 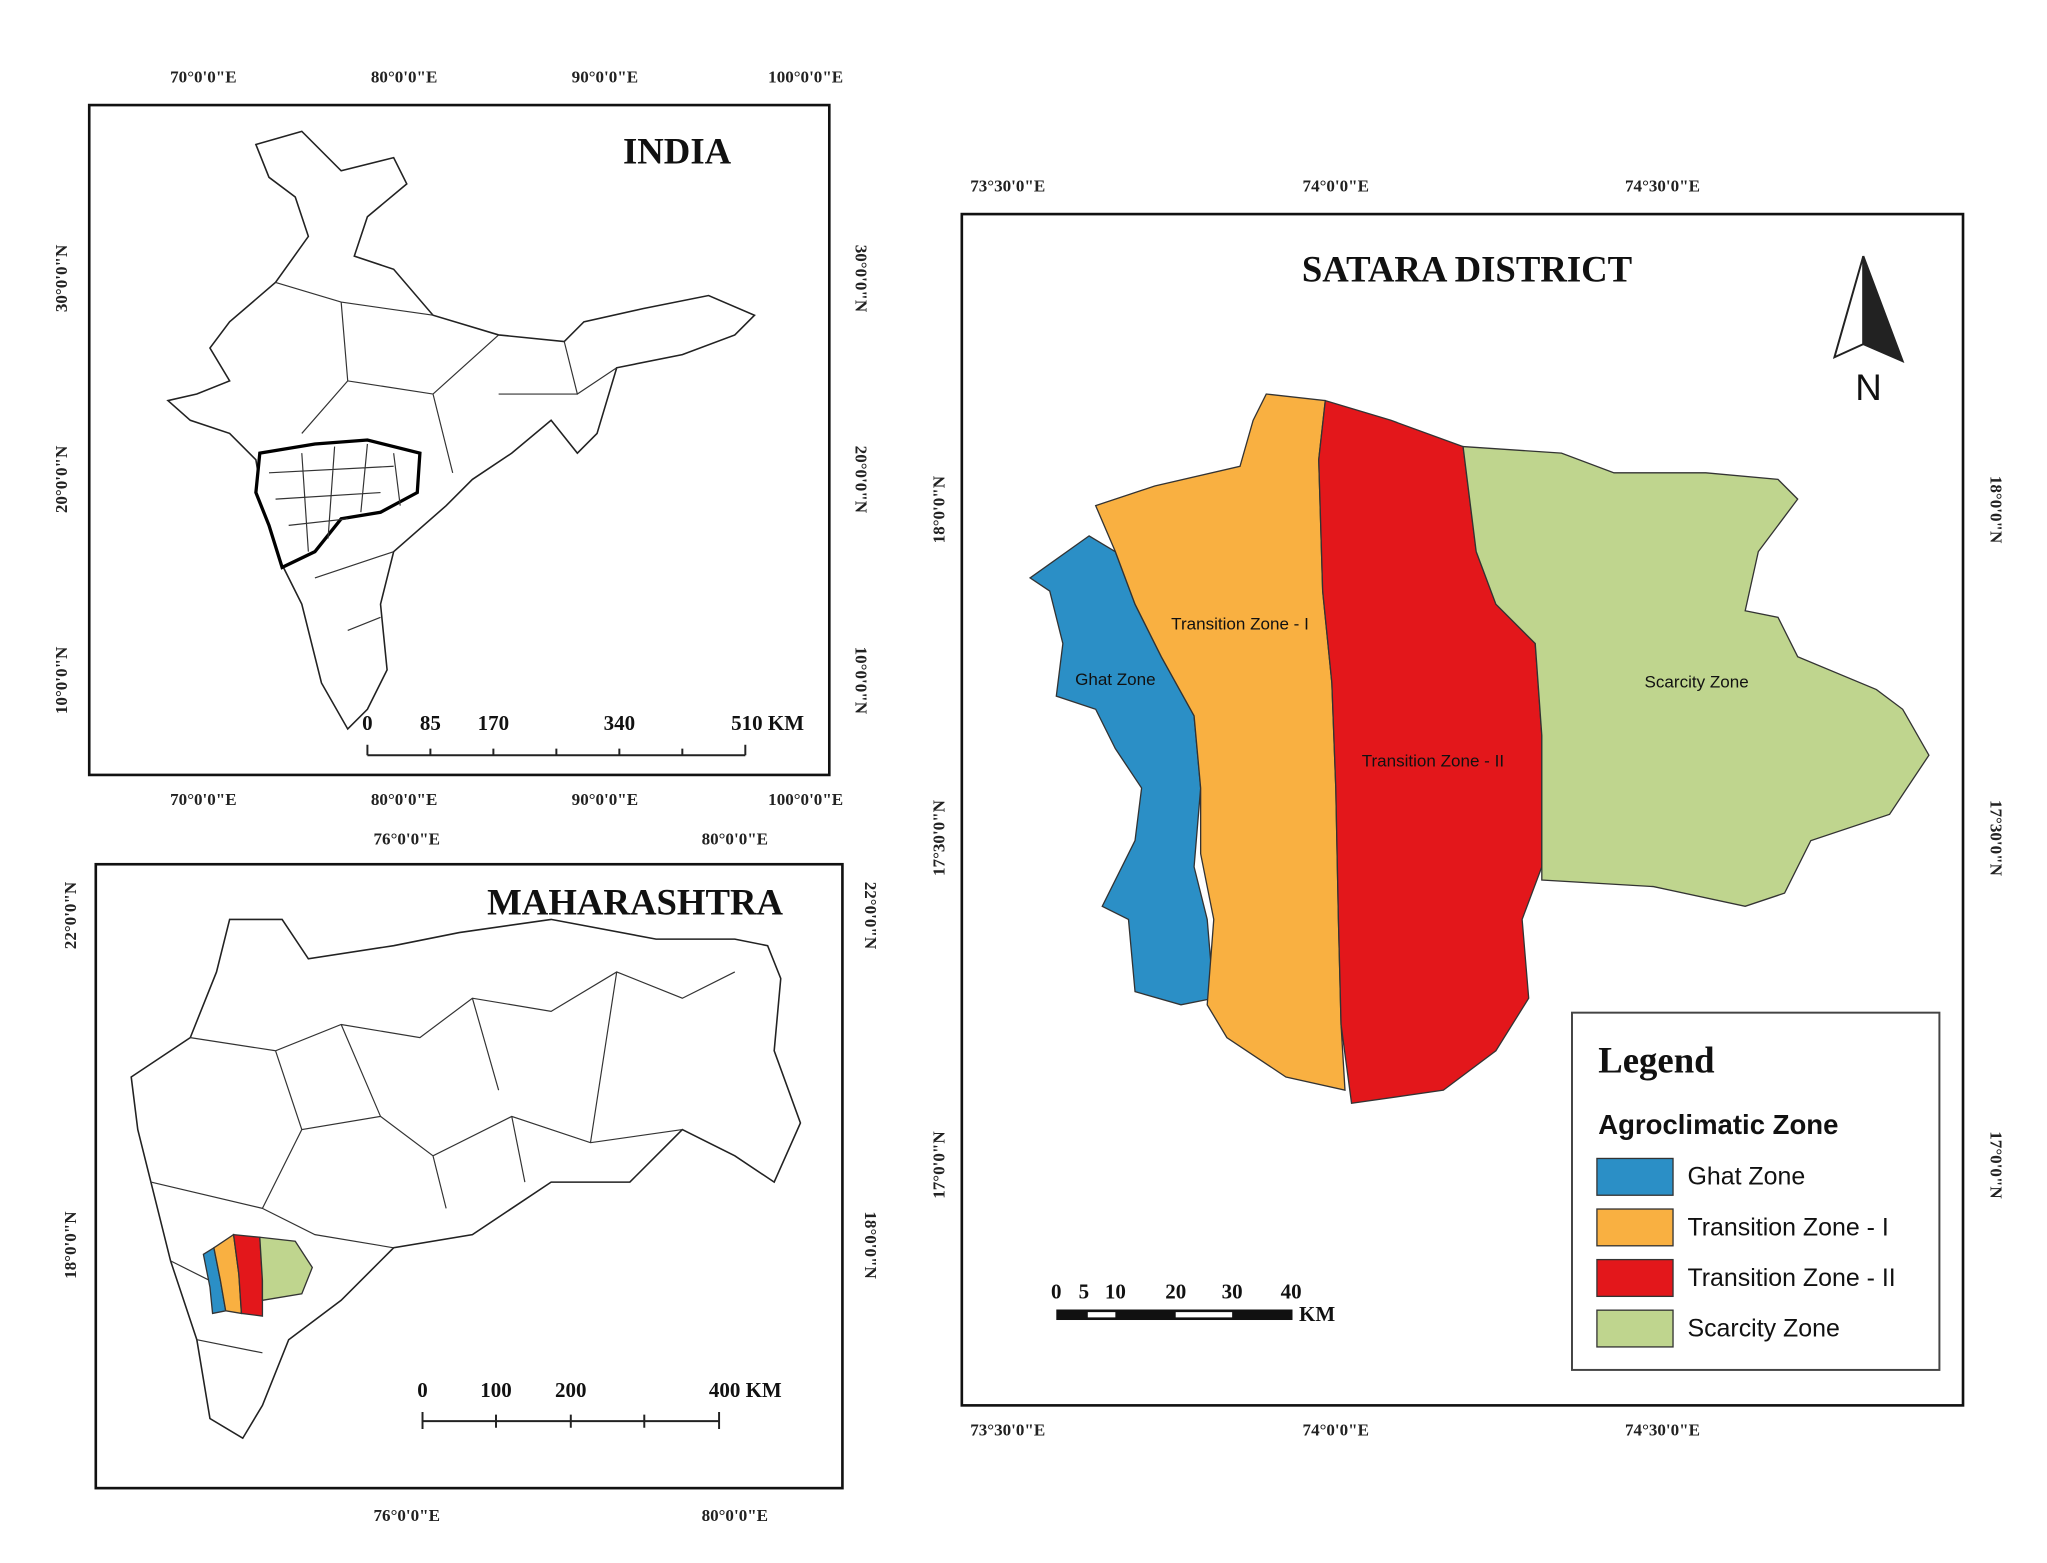 I want to click on satara-scarcity-small, so click(x=286, y=1269).